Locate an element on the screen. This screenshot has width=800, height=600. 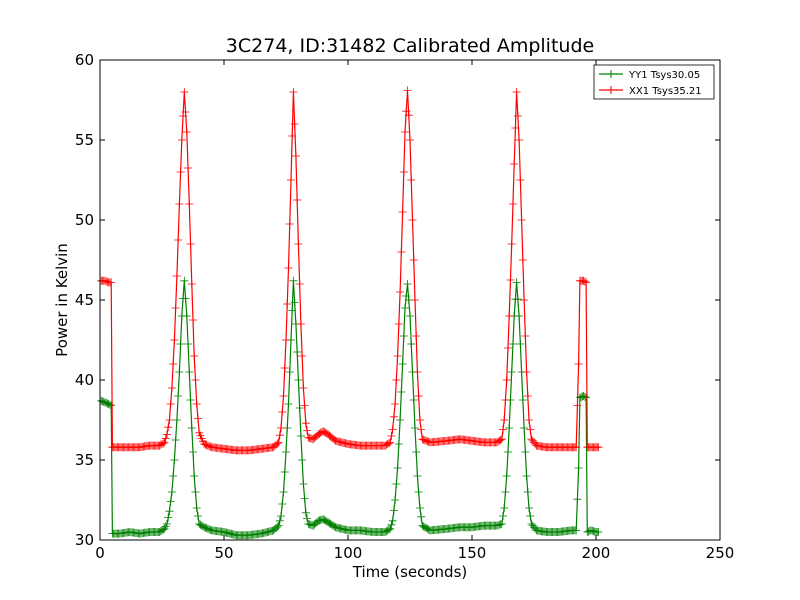
legend-label-xx1: XX1 Tsys35.21 is located at coordinates (665, 91).